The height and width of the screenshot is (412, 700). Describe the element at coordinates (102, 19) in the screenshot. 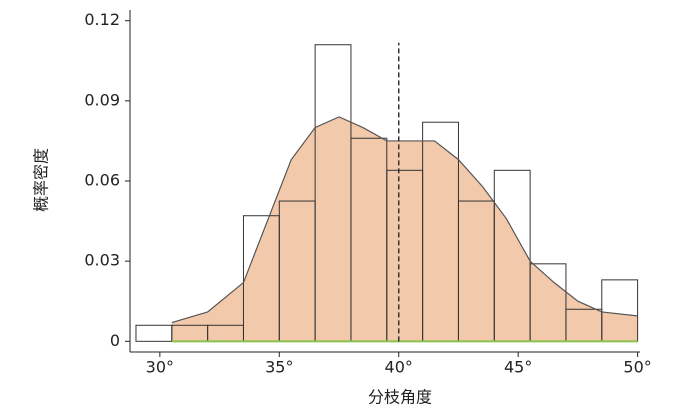

I see `y-tick-label: 0.12` at that location.